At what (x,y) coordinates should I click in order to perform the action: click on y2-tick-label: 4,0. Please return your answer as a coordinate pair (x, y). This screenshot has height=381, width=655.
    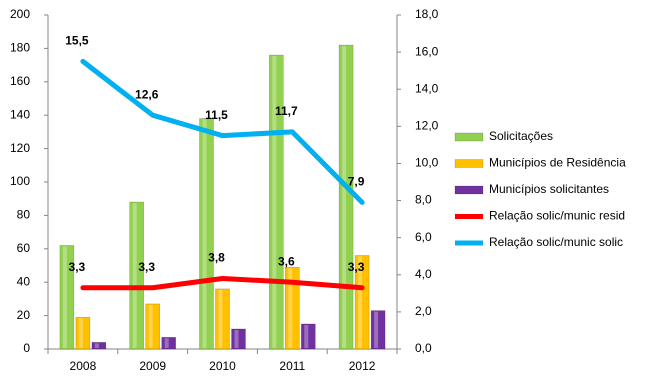
    Looking at the image, I should click on (423, 274).